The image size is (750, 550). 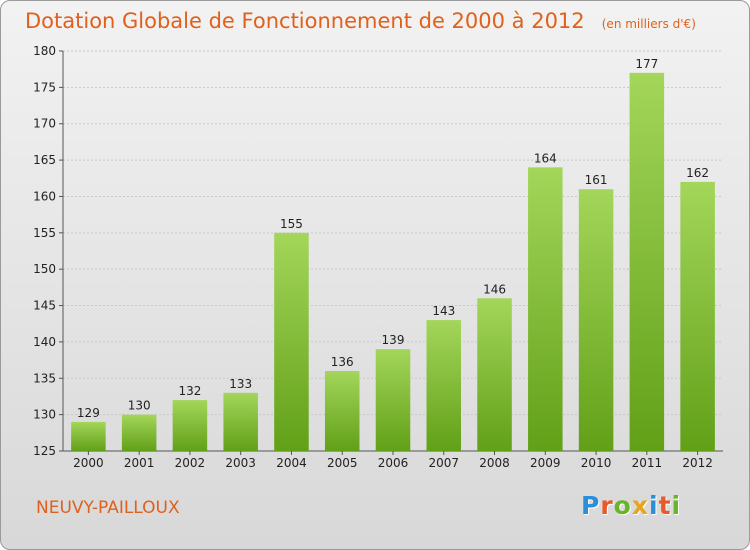 What do you see at coordinates (342, 463) in the screenshot?
I see `x-tick-label: 2005` at bounding box center [342, 463].